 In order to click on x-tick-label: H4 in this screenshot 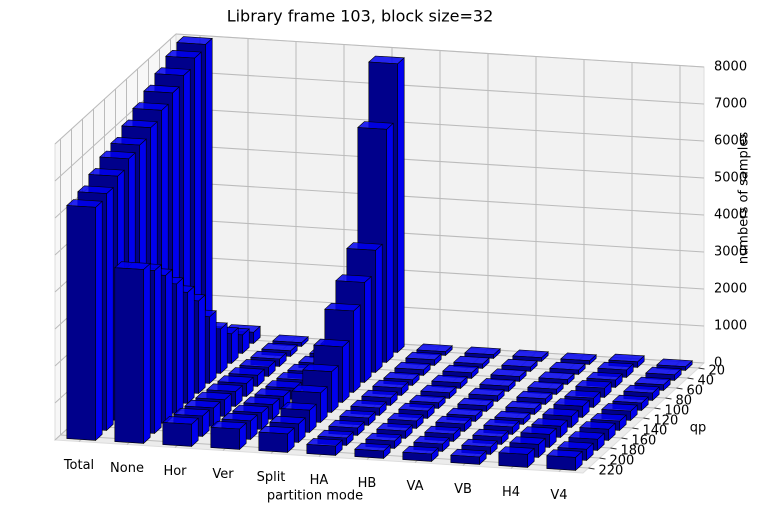, I will do `click(511, 492)`.